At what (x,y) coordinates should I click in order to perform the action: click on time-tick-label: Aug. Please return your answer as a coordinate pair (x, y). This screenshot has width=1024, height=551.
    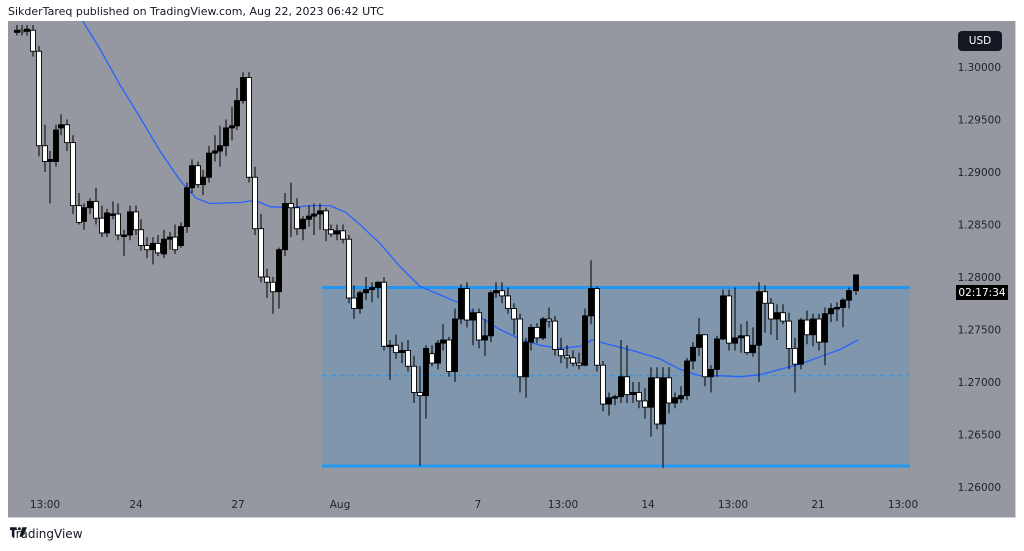
    Looking at the image, I should click on (340, 505).